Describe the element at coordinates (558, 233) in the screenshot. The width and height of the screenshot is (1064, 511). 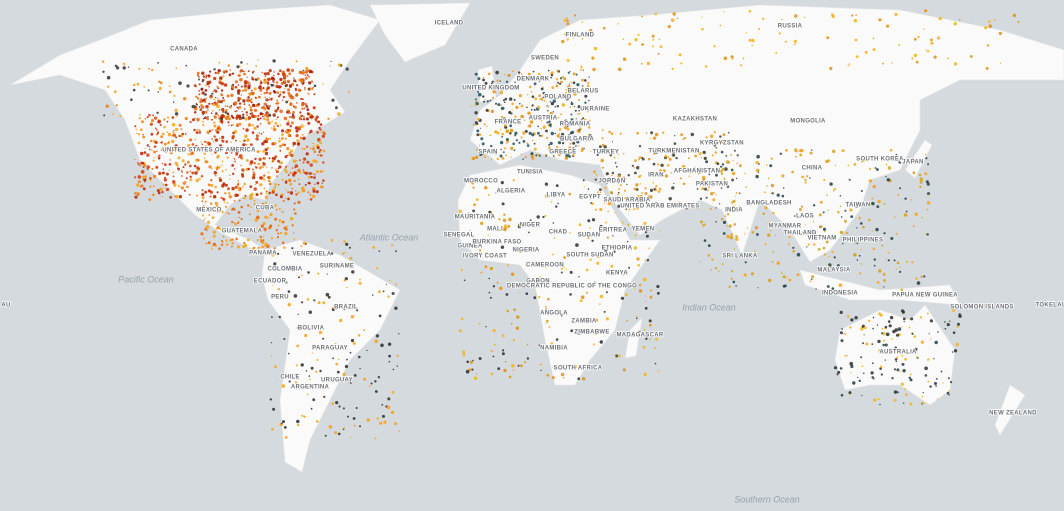
I see `country-label: CHAD` at that location.